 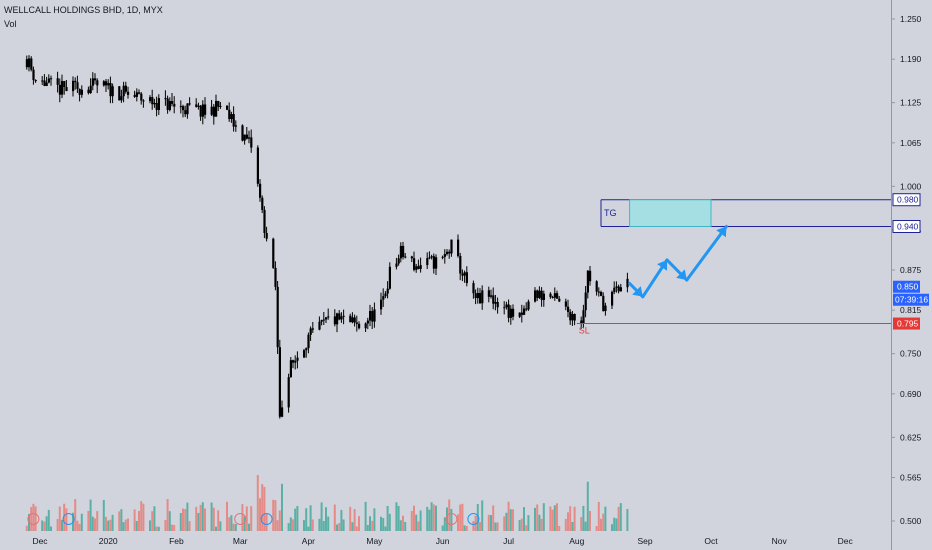 What do you see at coordinates (911, 354) in the screenshot?
I see `price-axis-label: 0.750` at bounding box center [911, 354].